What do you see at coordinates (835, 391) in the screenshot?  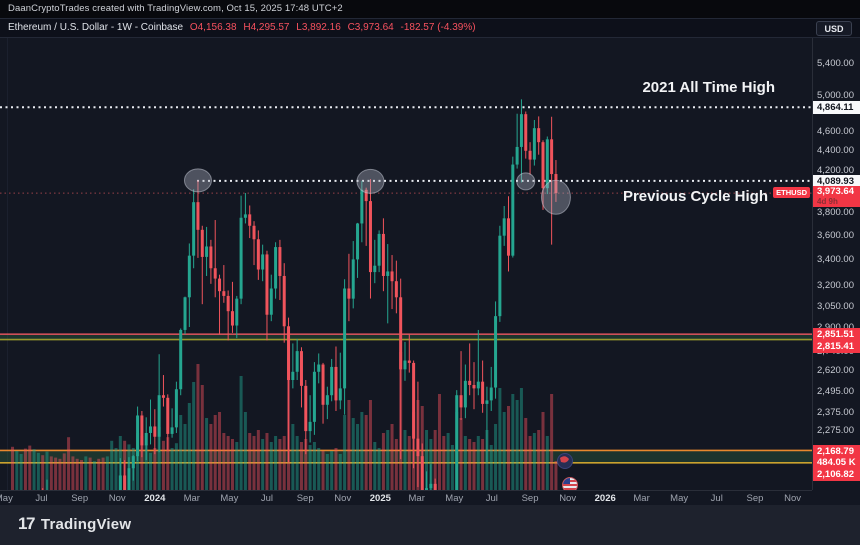 I see `price-tick: 2,495.00` at bounding box center [835, 391].